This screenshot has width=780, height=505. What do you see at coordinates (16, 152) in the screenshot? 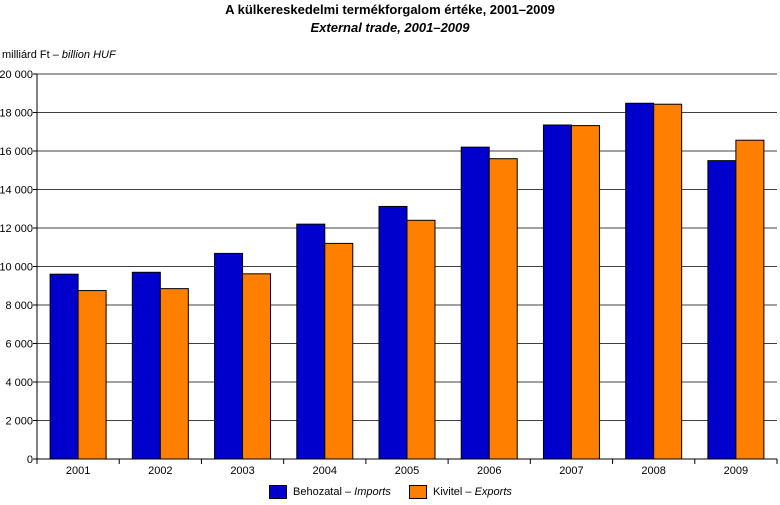
I see `y-tick-label: 16 000` at bounding box center [16, 152].